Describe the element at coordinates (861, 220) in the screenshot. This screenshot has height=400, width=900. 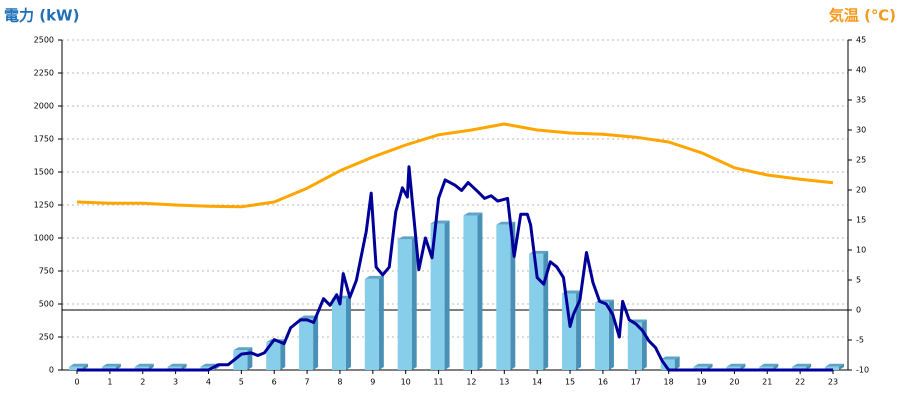
I see `y2-tick-label: 15` at that location.